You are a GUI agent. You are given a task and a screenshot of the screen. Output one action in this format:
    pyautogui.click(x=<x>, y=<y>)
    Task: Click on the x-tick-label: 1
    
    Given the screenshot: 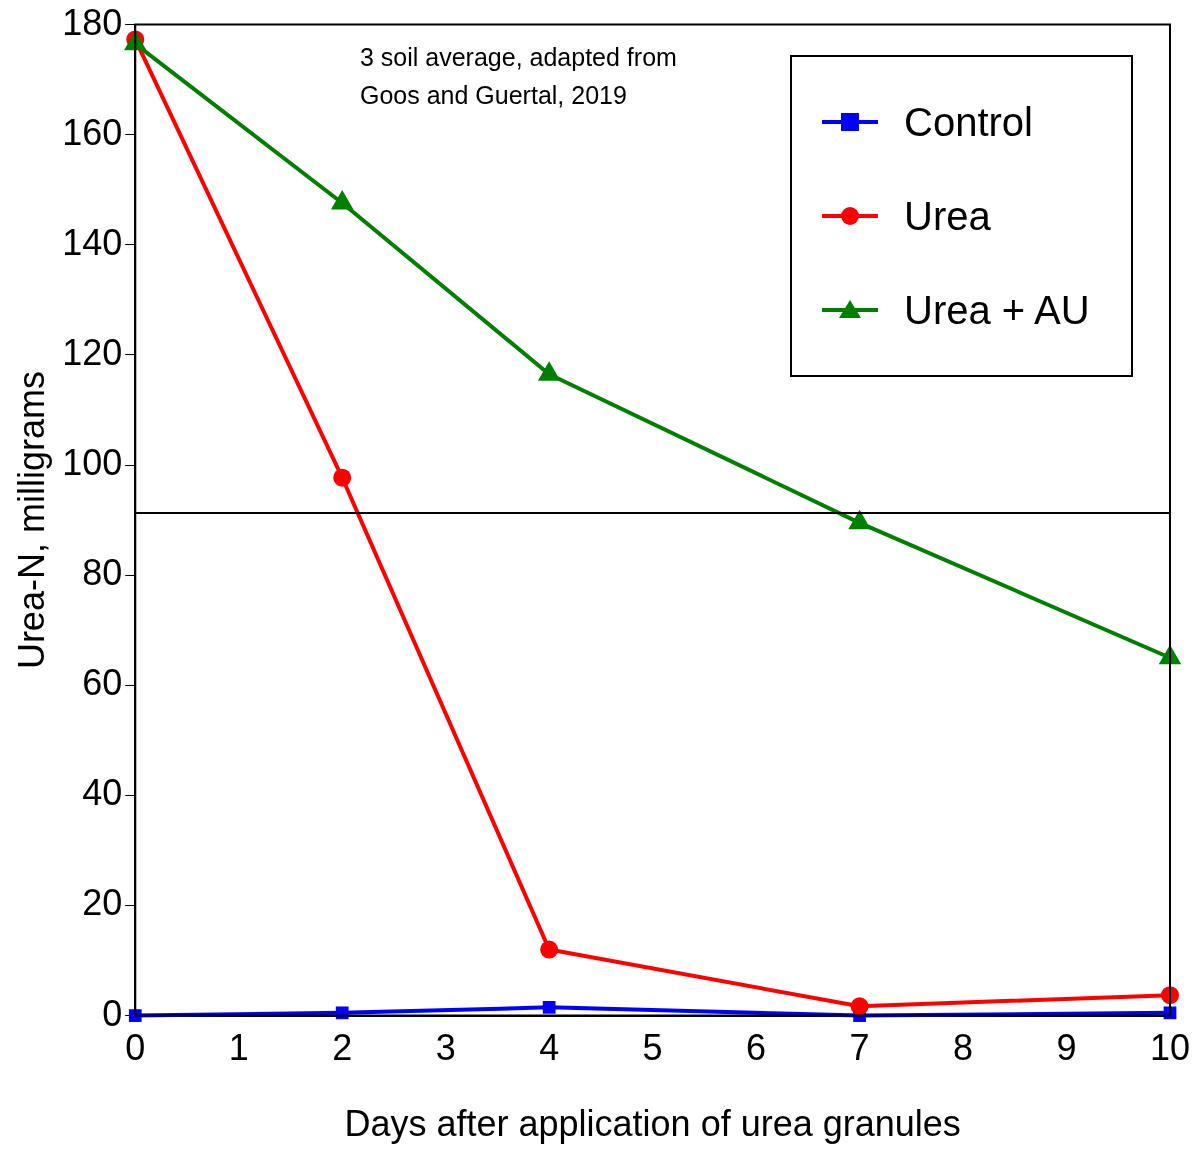 What is the action you would take?
    pyautogui.click(x=238, y=1048)
    